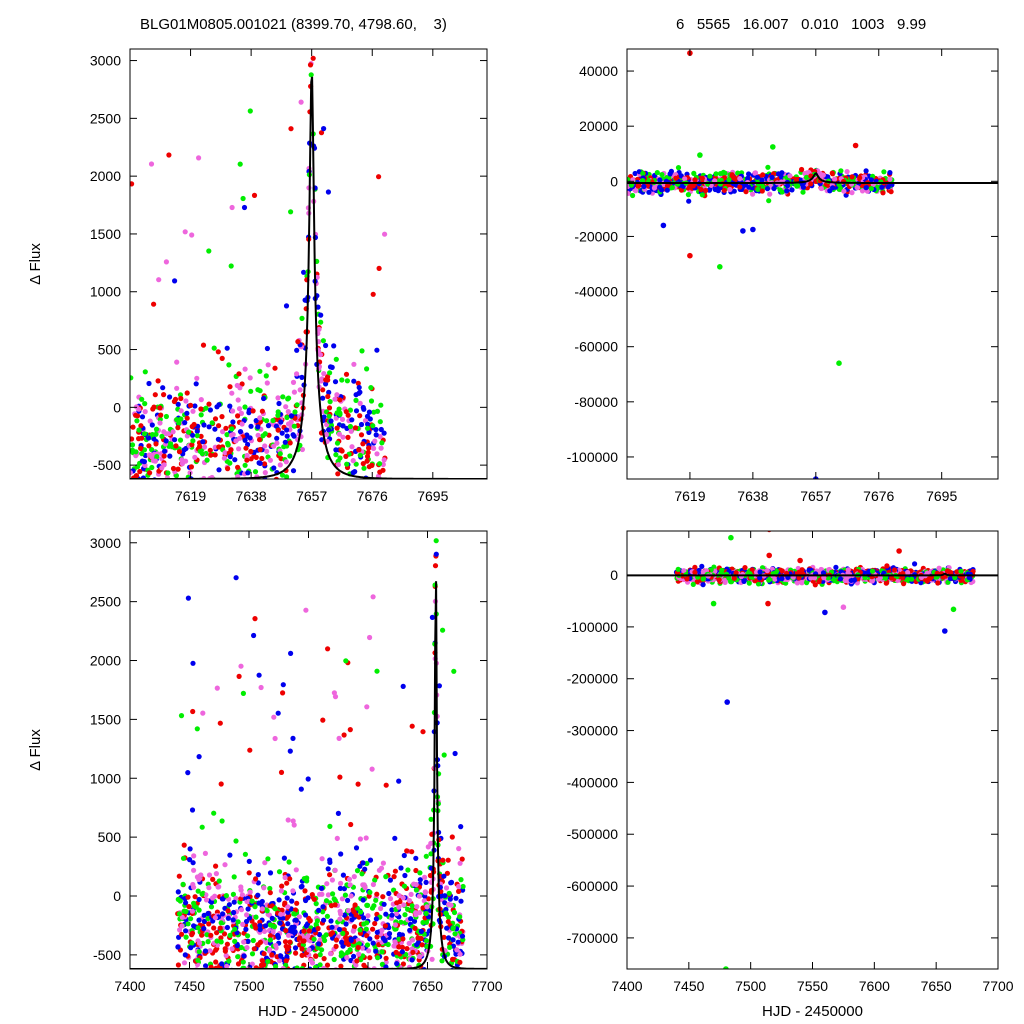 The image size is (1024, 1024). What do you see at coordinates (311, 496) in the screenshot?
I see `x-tick-label: 7657` at bounding box center [311, 496].